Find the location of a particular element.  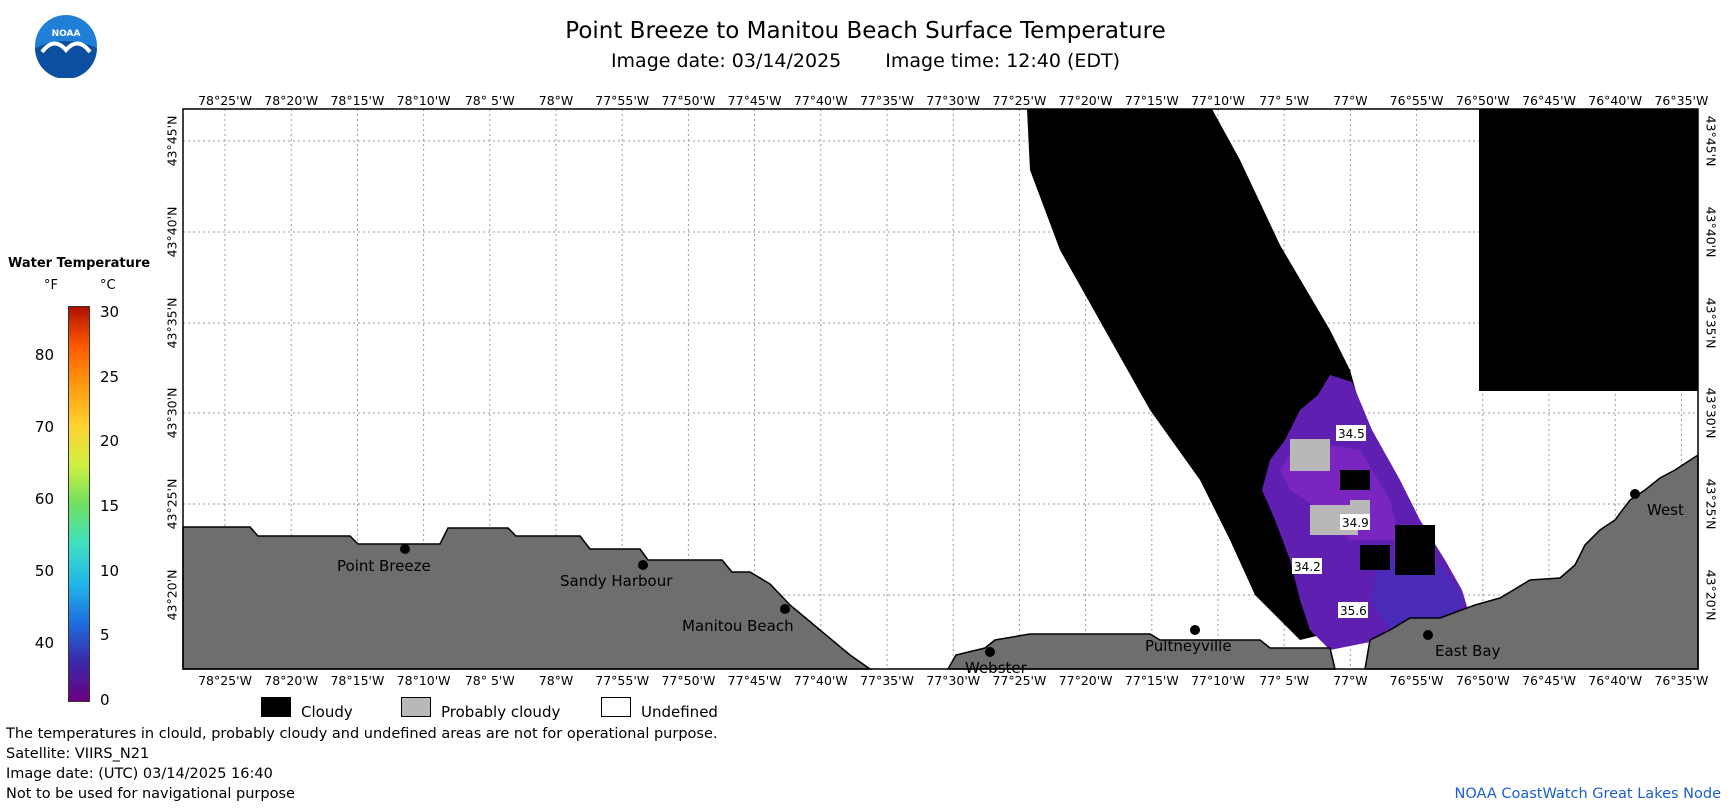

svg-text: NOAA is located at coordinates (66, 34).